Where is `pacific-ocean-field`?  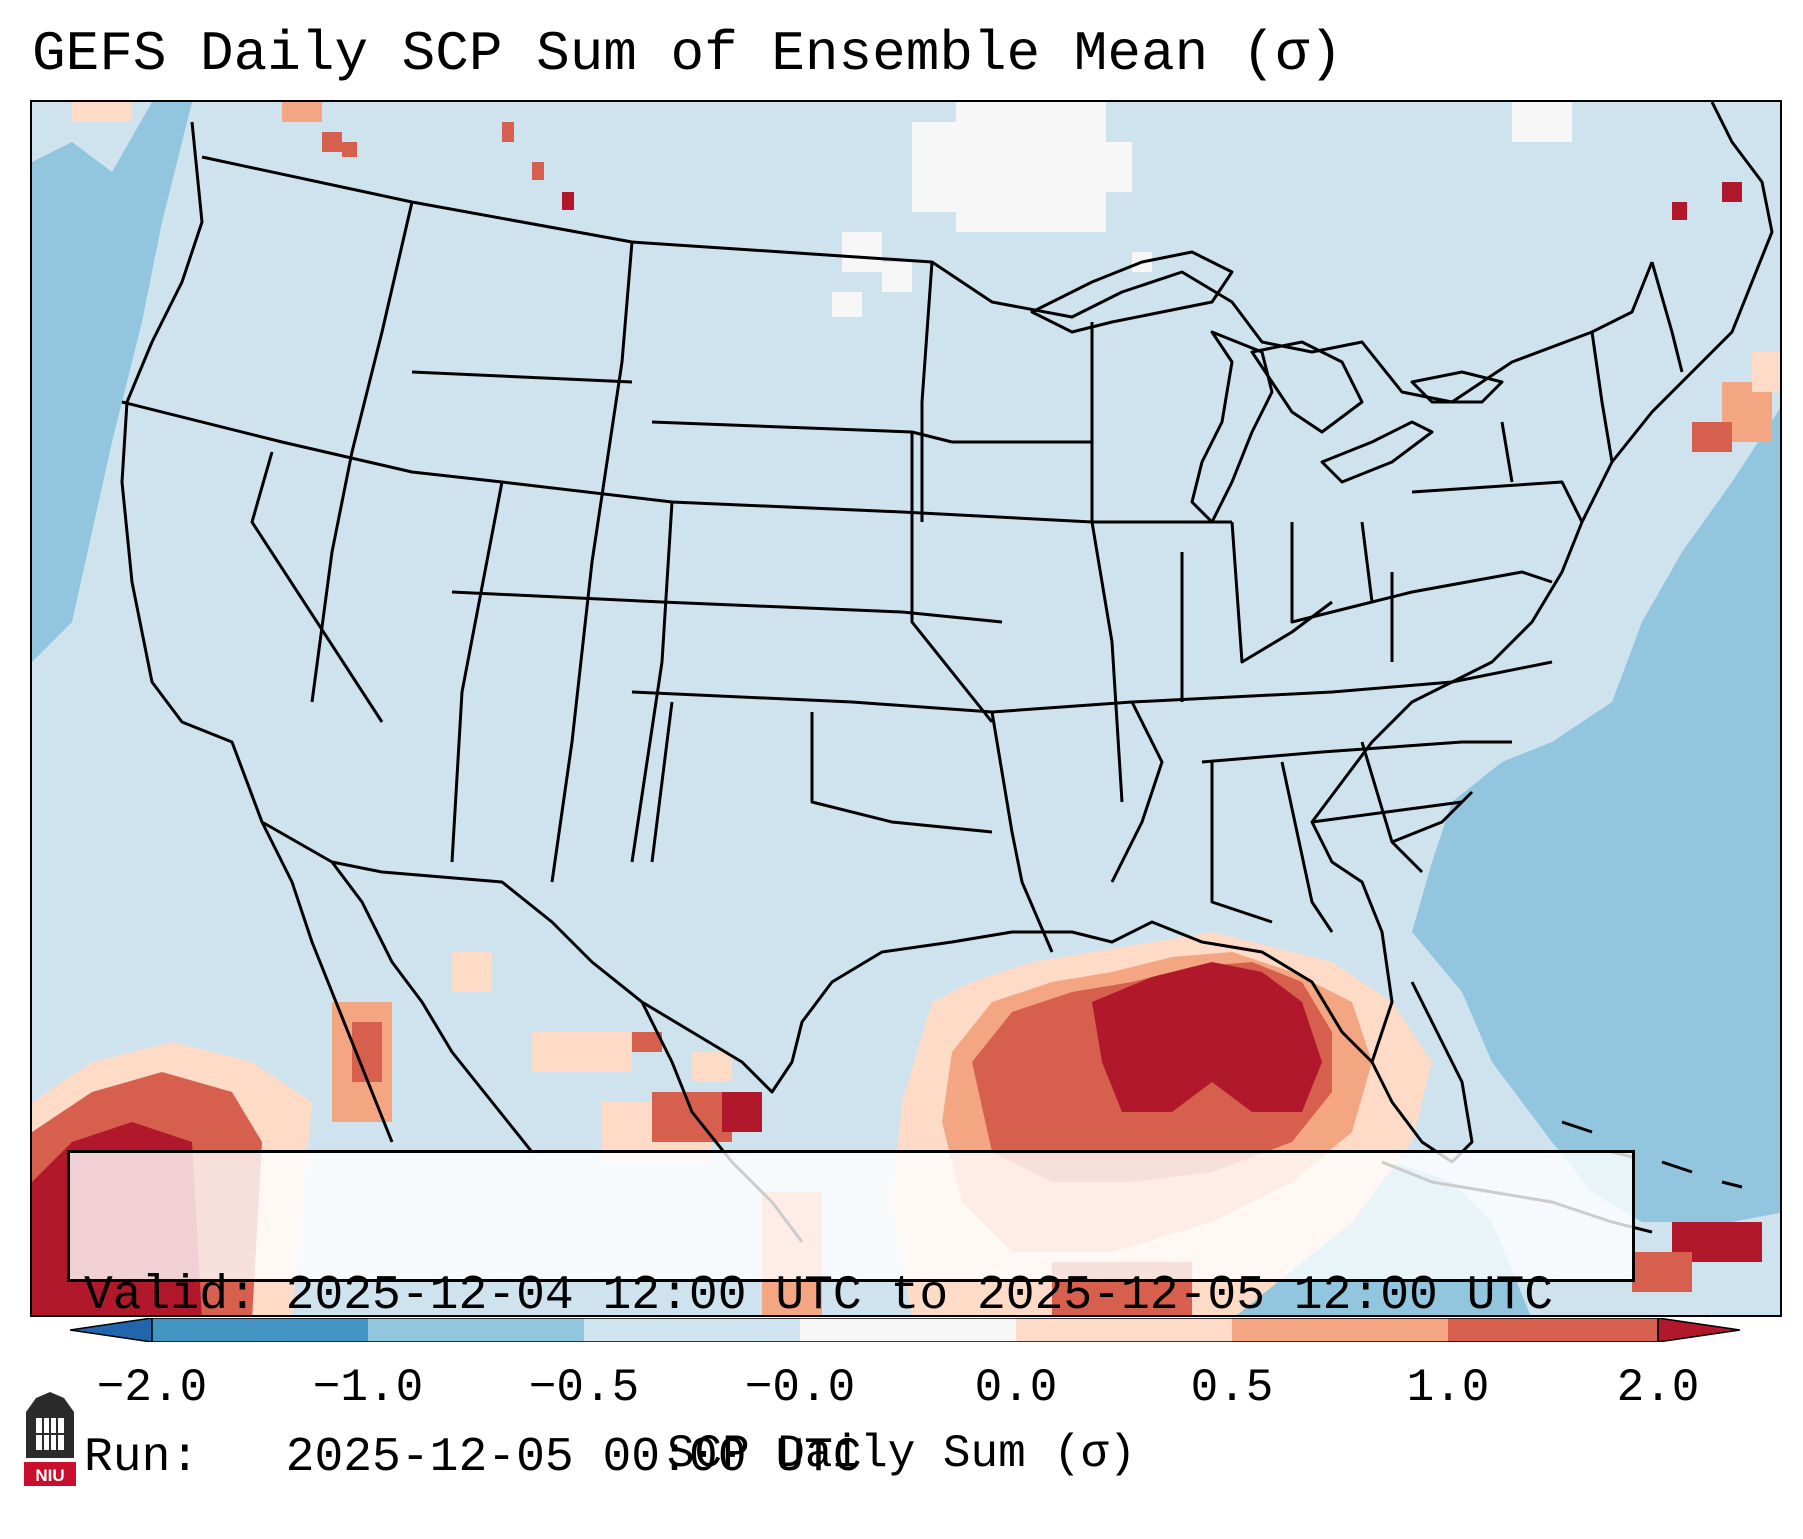 pacific-ocean-field is located at coordinates (112, 382).